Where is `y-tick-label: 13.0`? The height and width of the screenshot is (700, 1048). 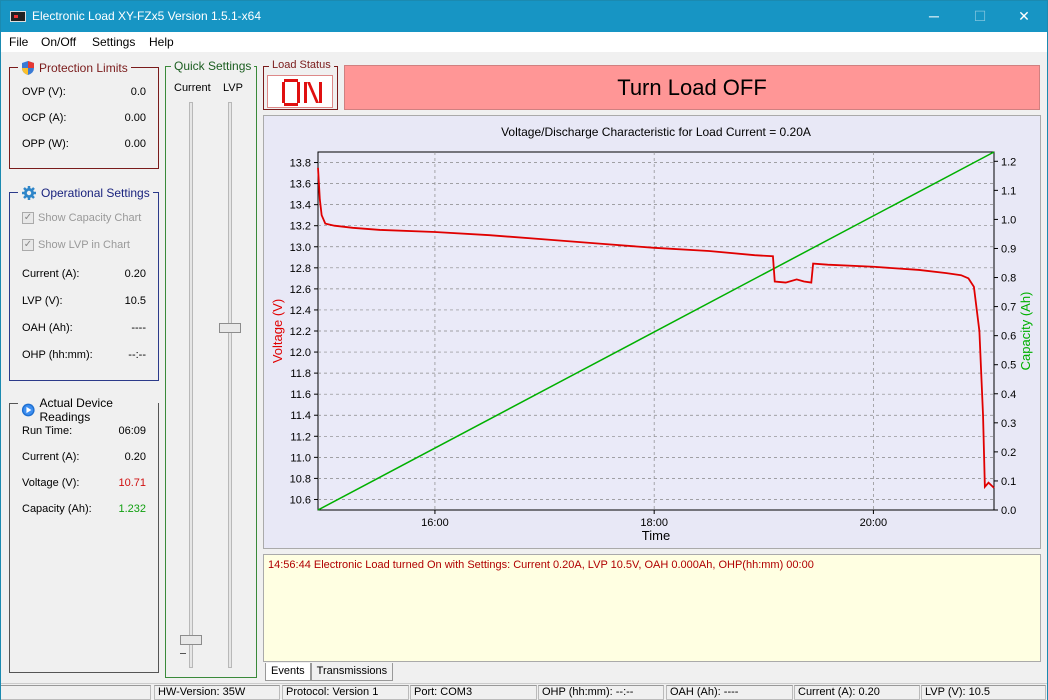 y-tick-label: 13.0 is located at coordinates (300, 248).